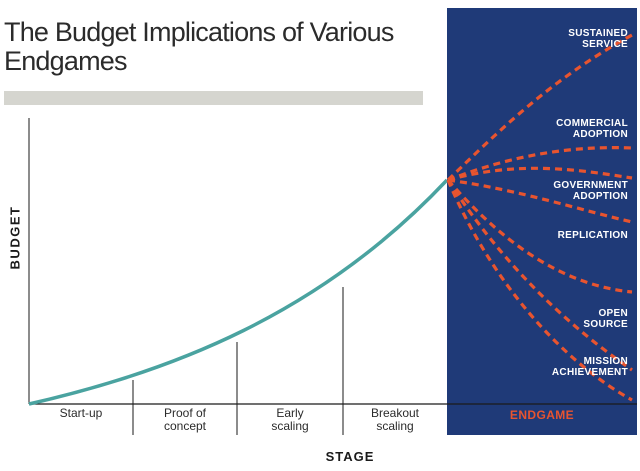 Image resolution: width=640 pixels, height=471 pixels. I want to click on path-government-adoption-lower, so click(540, 201).